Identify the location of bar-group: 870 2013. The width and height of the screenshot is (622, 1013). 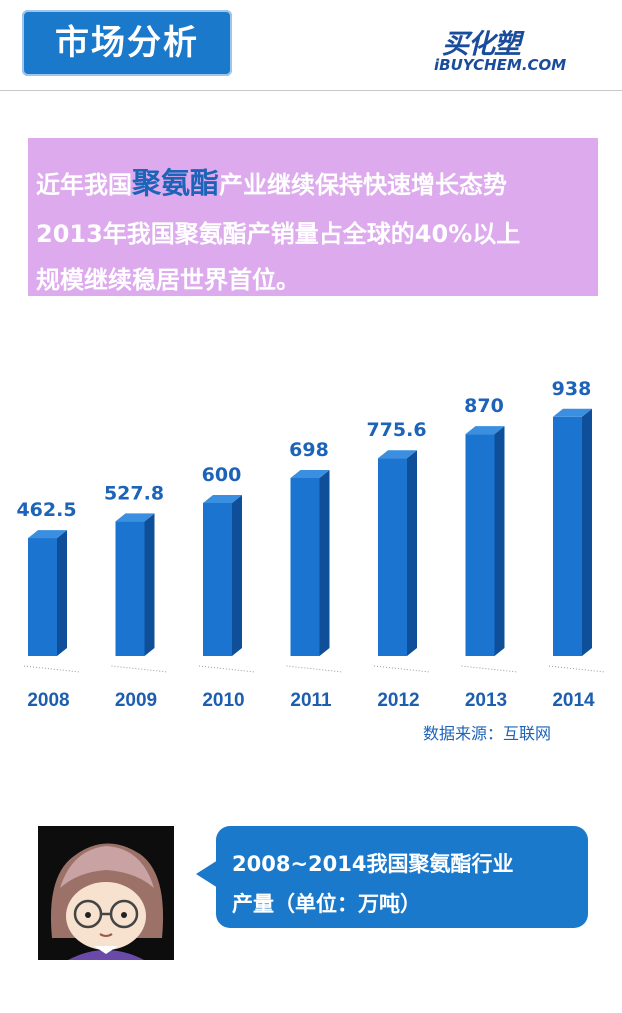
(485, 553).